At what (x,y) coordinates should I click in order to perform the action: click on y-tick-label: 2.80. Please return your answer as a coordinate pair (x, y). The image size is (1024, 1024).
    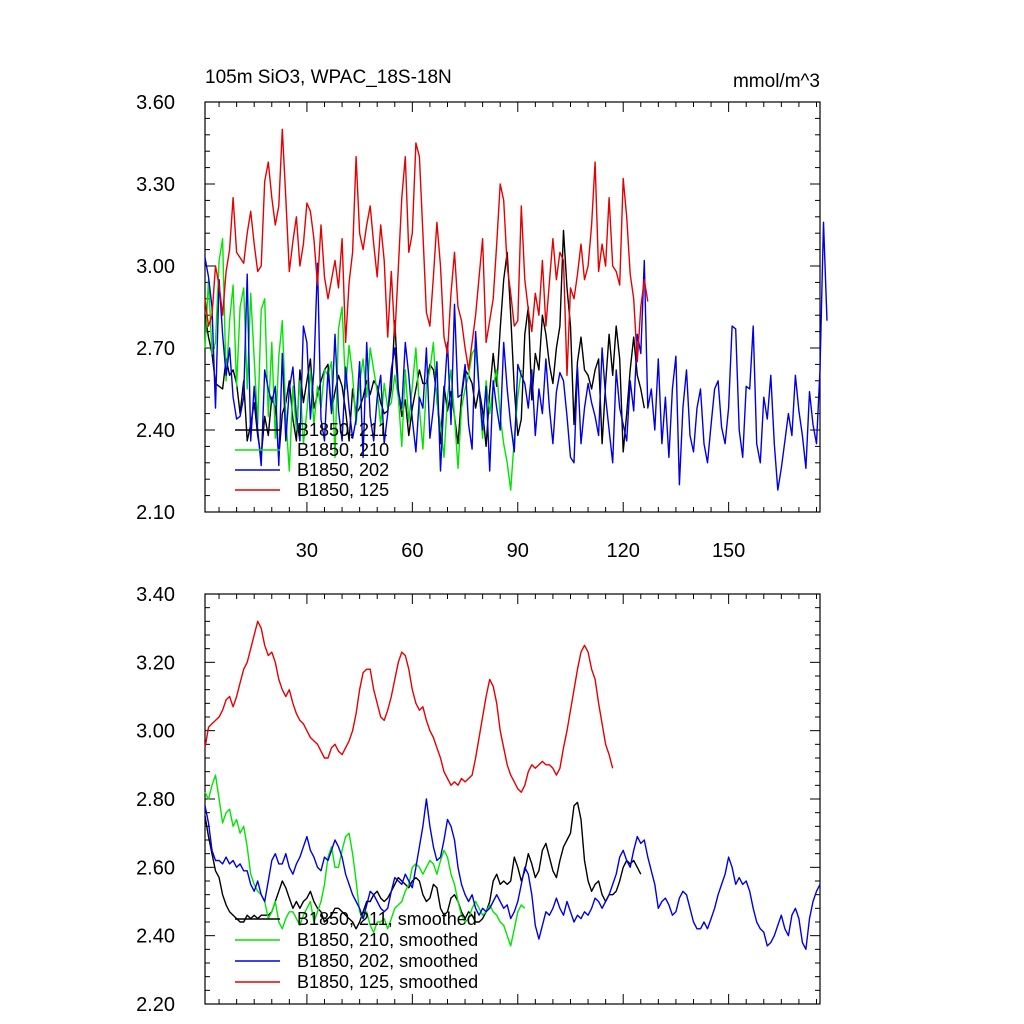
    Looking at the image, I should click on (155, 800).